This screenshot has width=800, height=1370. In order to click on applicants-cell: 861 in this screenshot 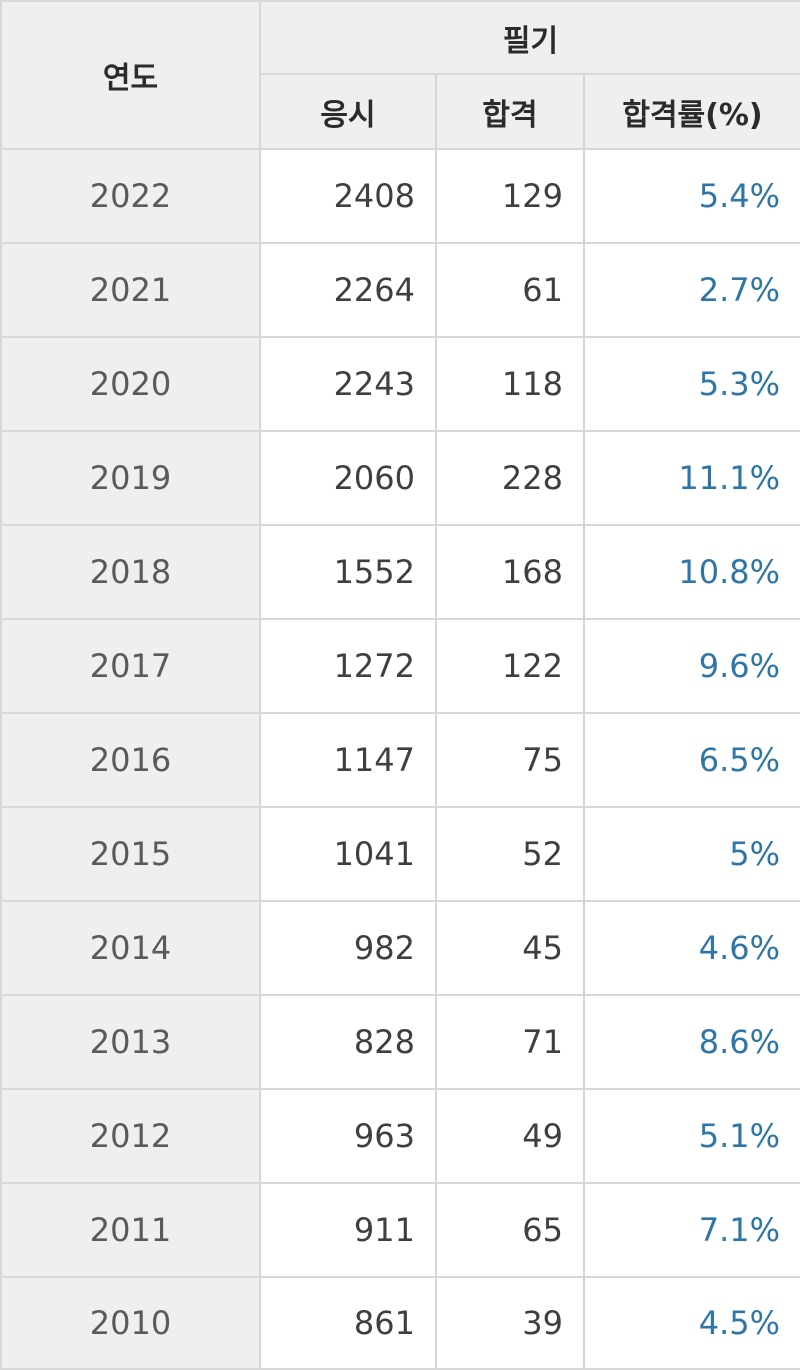, I will do `click(348, 1323)`.